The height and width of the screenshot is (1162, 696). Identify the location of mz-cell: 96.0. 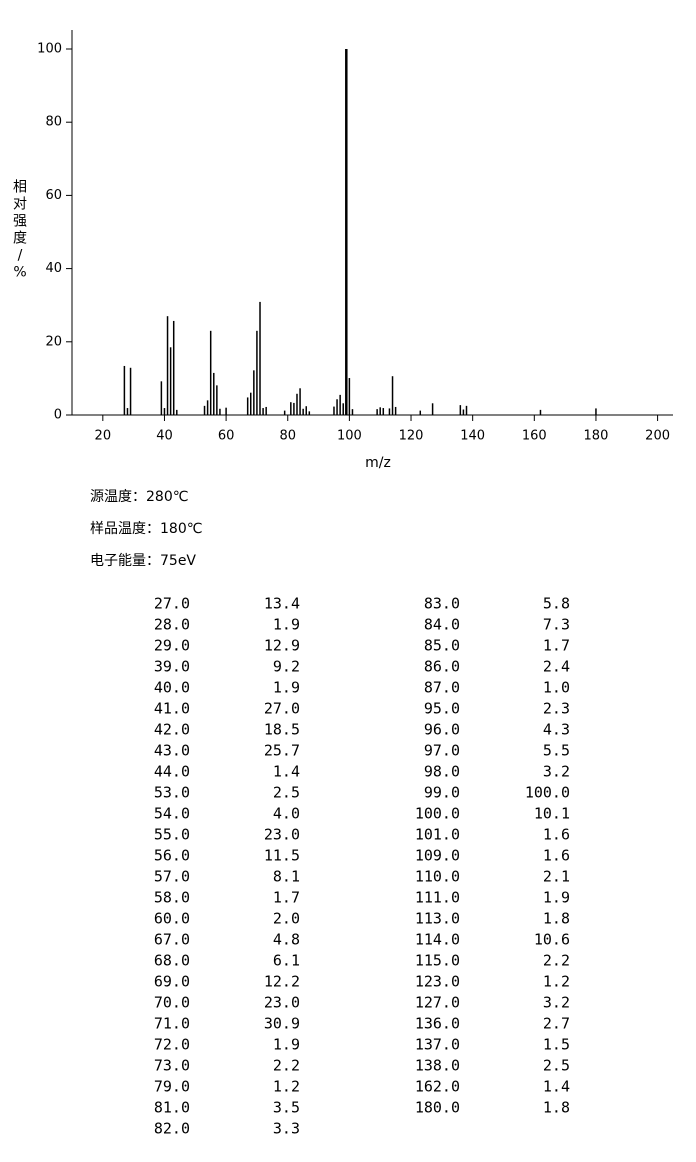
(442, 730).